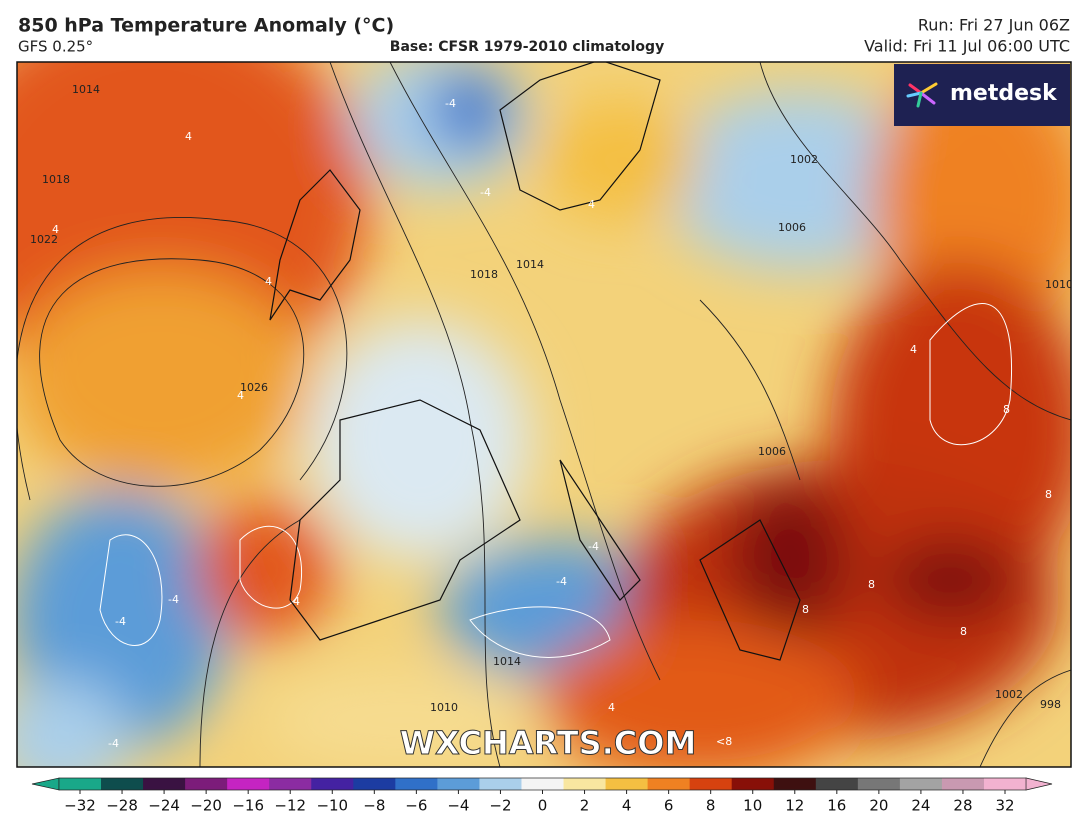 Image resolution: width=1088 pixels, height=837 pixels. Describe the element at coordinates (962, 806) in the screenshot. I see `colorbar-tick-label: 28` at that location.